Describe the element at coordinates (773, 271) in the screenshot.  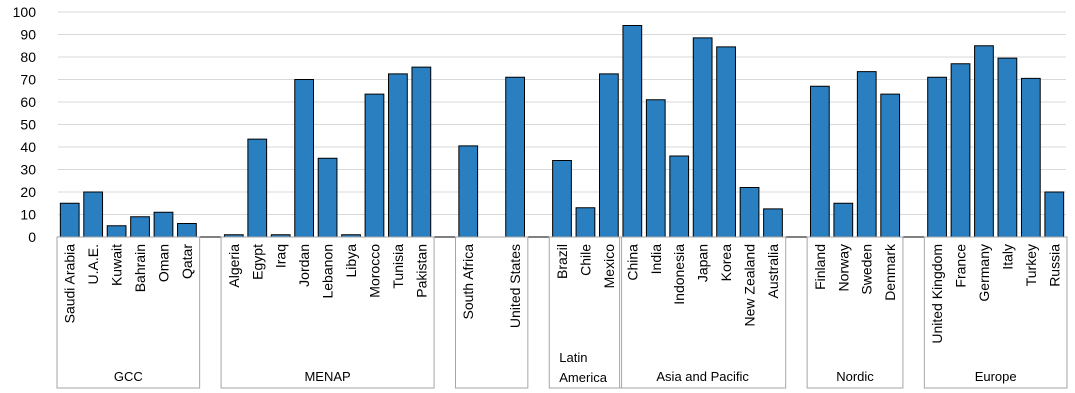
I see `x-tick-label: Australia` at that location.